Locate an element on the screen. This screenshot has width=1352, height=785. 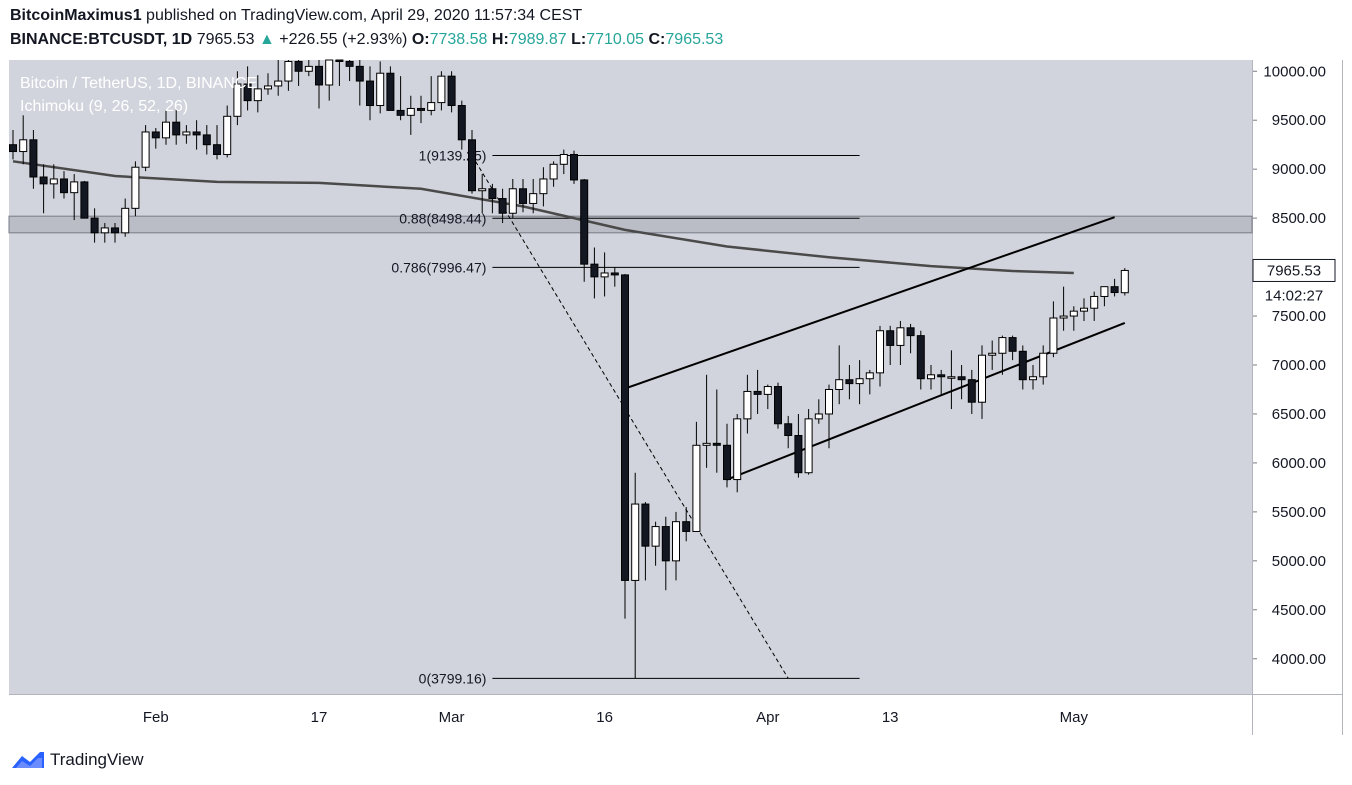
y-tick-label: 9000.00 is located at coordinates (1299, 169).